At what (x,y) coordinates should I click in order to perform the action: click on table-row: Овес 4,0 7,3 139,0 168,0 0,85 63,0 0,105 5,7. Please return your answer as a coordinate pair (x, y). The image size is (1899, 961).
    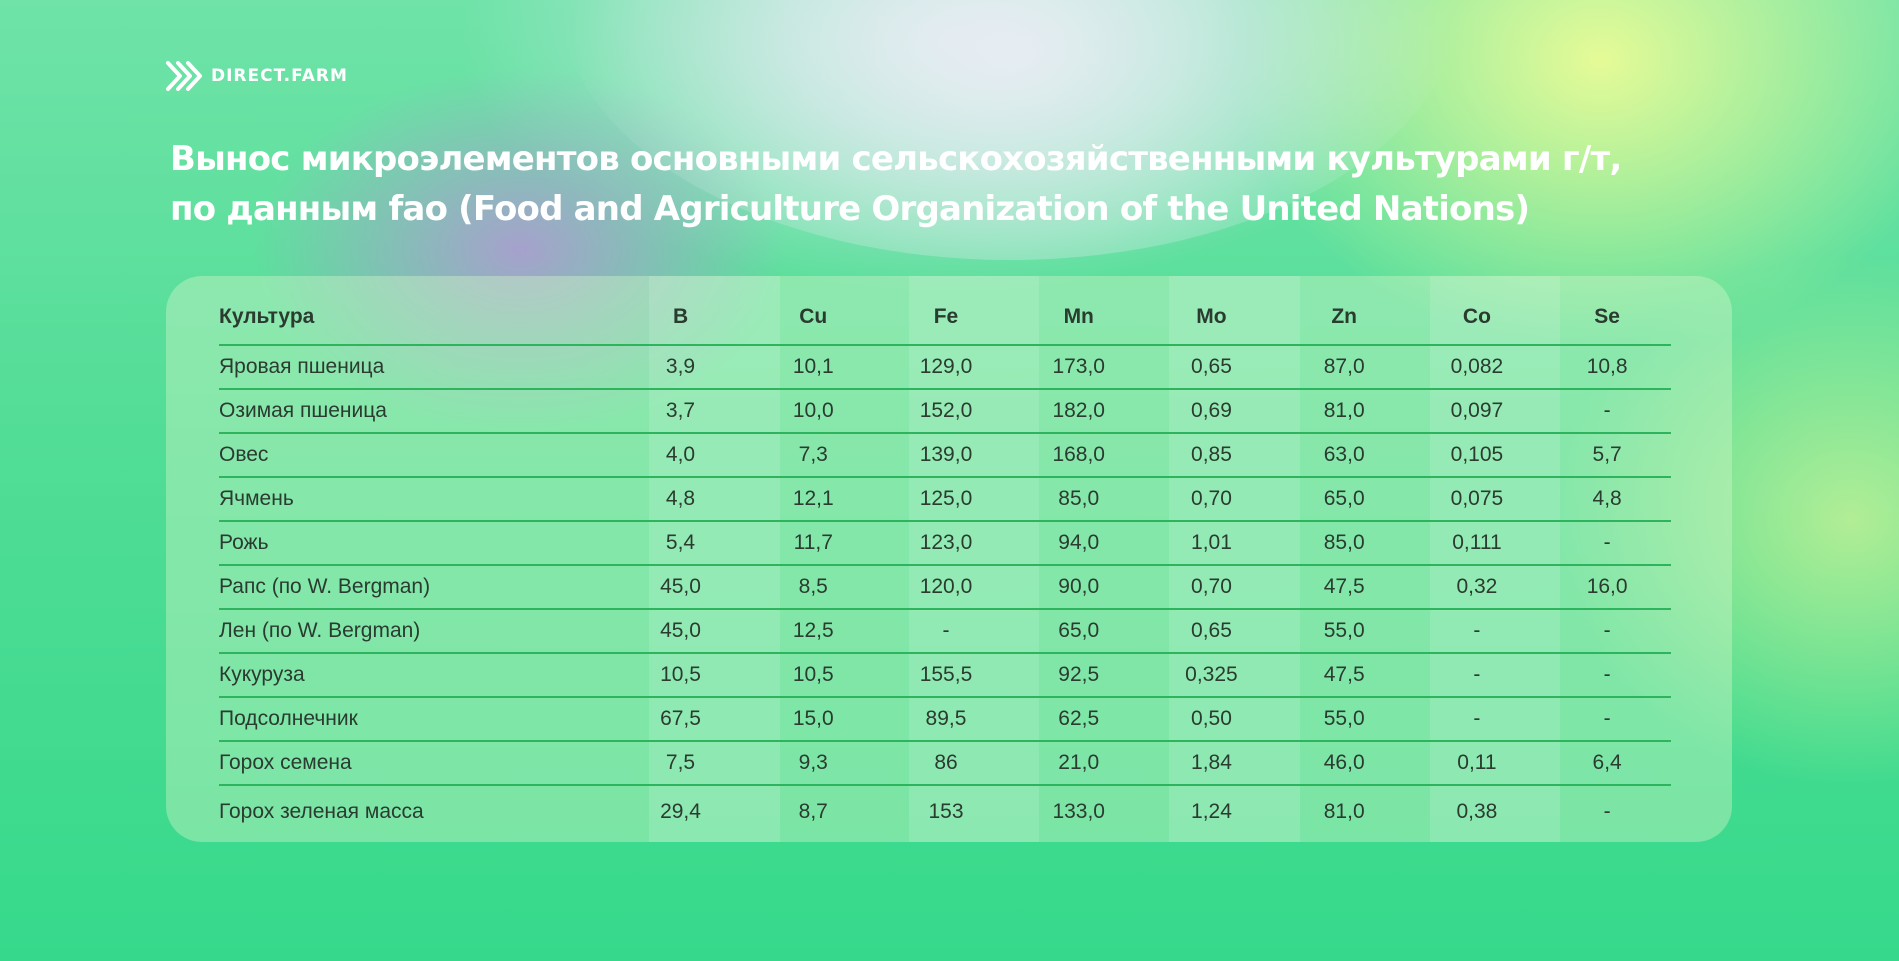
    Looking at the image, I should click on (945, 455).